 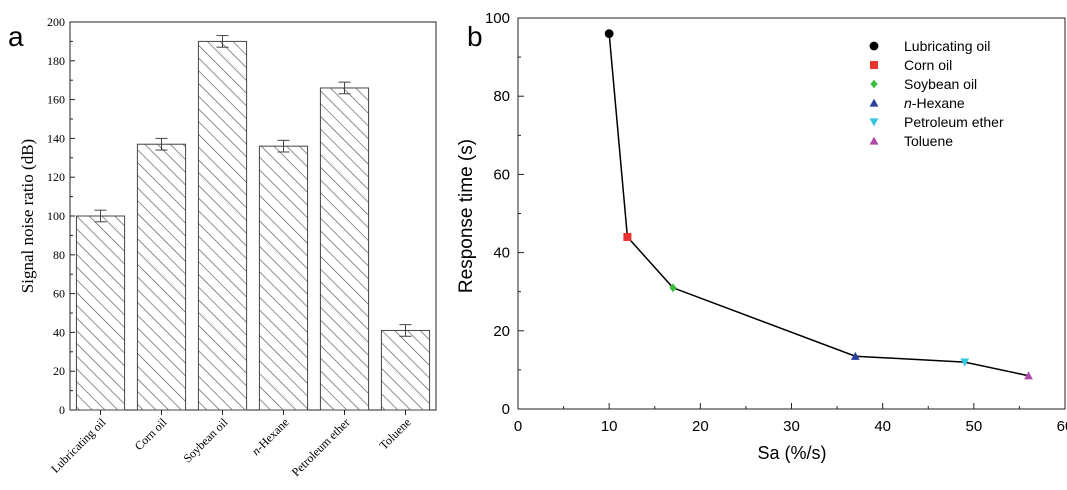 What do you see at coordinates (882, 426) in the screenshot?
I see `panel-b-x-tick-label: 40` at bounding box center [882, 426].